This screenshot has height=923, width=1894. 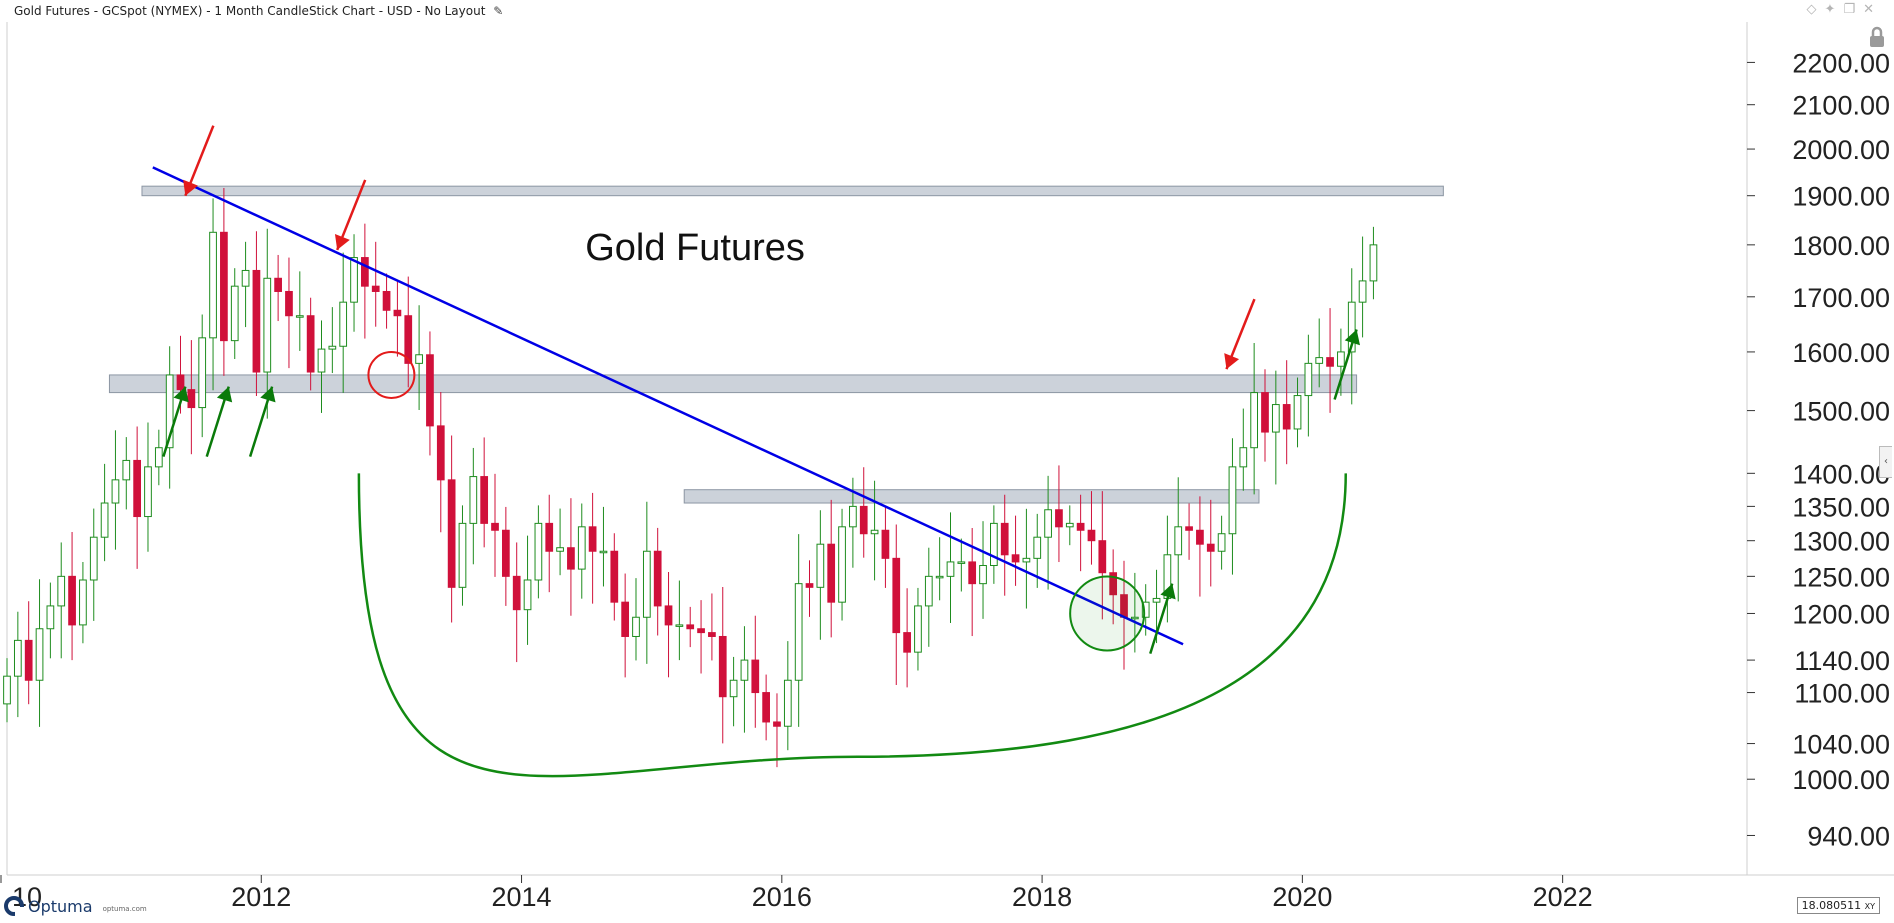 I want to click on y-tick-label: 1300.00, so click(x=1841, y=542).